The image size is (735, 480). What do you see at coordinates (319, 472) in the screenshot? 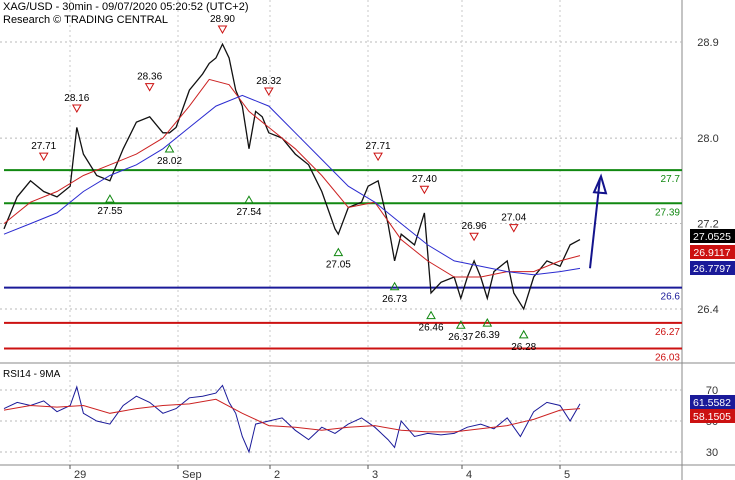
I see `time-axis-labels: 29 Sep 2 3 4 5` at bounding box center [319, 472].